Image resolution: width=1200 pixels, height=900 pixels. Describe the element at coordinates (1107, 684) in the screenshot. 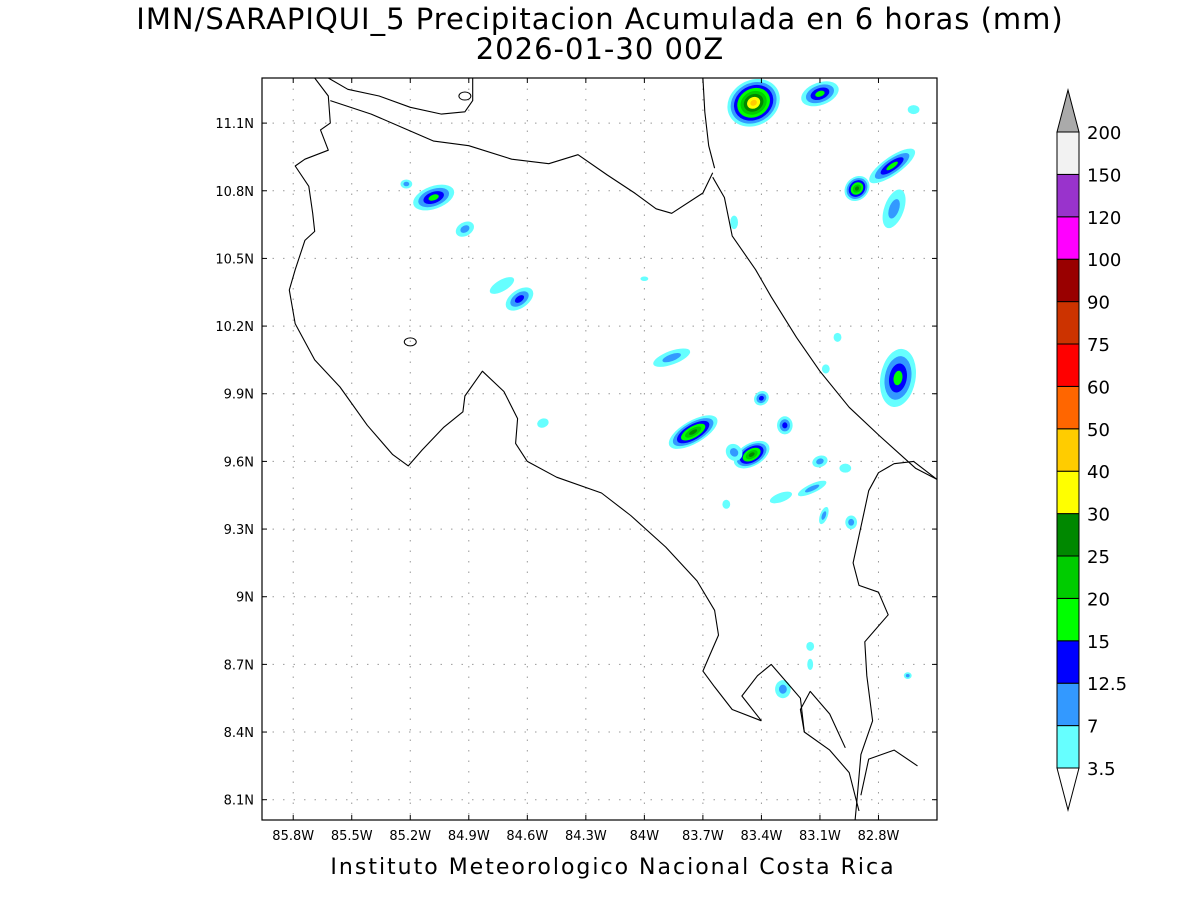

I see `colorbar-label: 12.5` at that location.